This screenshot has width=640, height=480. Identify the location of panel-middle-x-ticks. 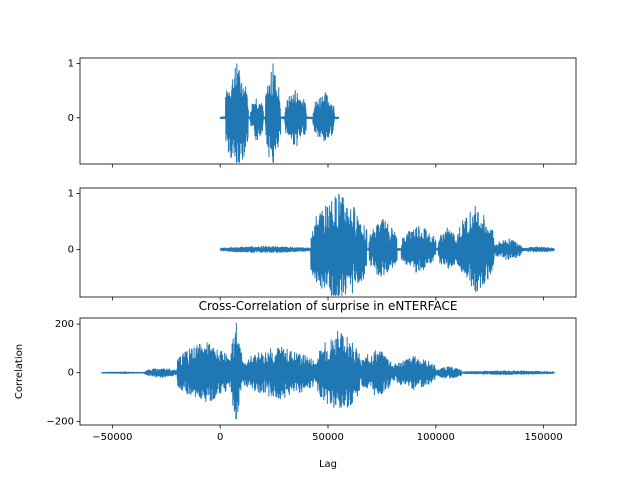
(328, 299).